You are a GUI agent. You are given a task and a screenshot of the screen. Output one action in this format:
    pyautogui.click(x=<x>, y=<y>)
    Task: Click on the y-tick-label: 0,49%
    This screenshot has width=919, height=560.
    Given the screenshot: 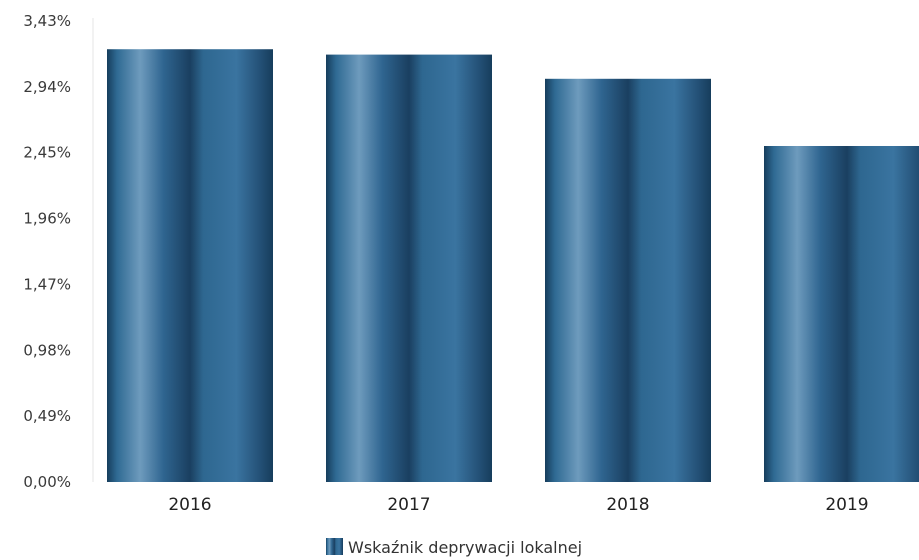 What is the action you would take?
    pyautogui.click(x=47, y=416)
    